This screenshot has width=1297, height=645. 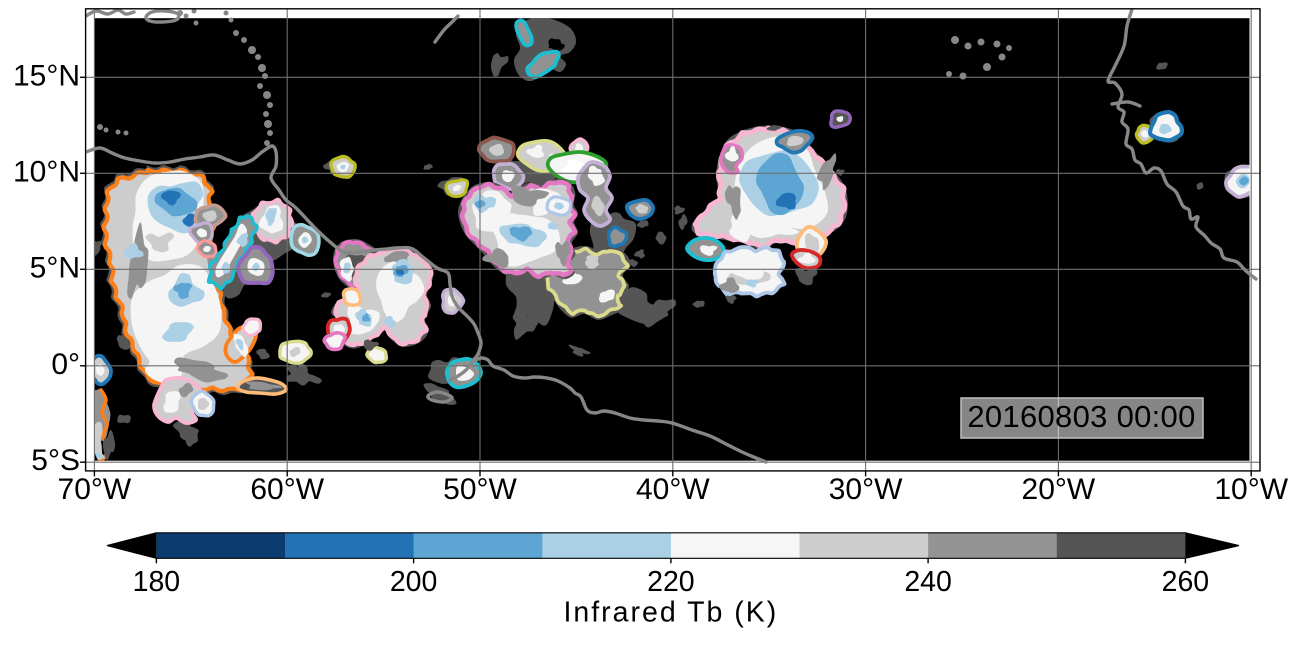 I want to click on svg-text: 50°W, so click(x=480, y=489).